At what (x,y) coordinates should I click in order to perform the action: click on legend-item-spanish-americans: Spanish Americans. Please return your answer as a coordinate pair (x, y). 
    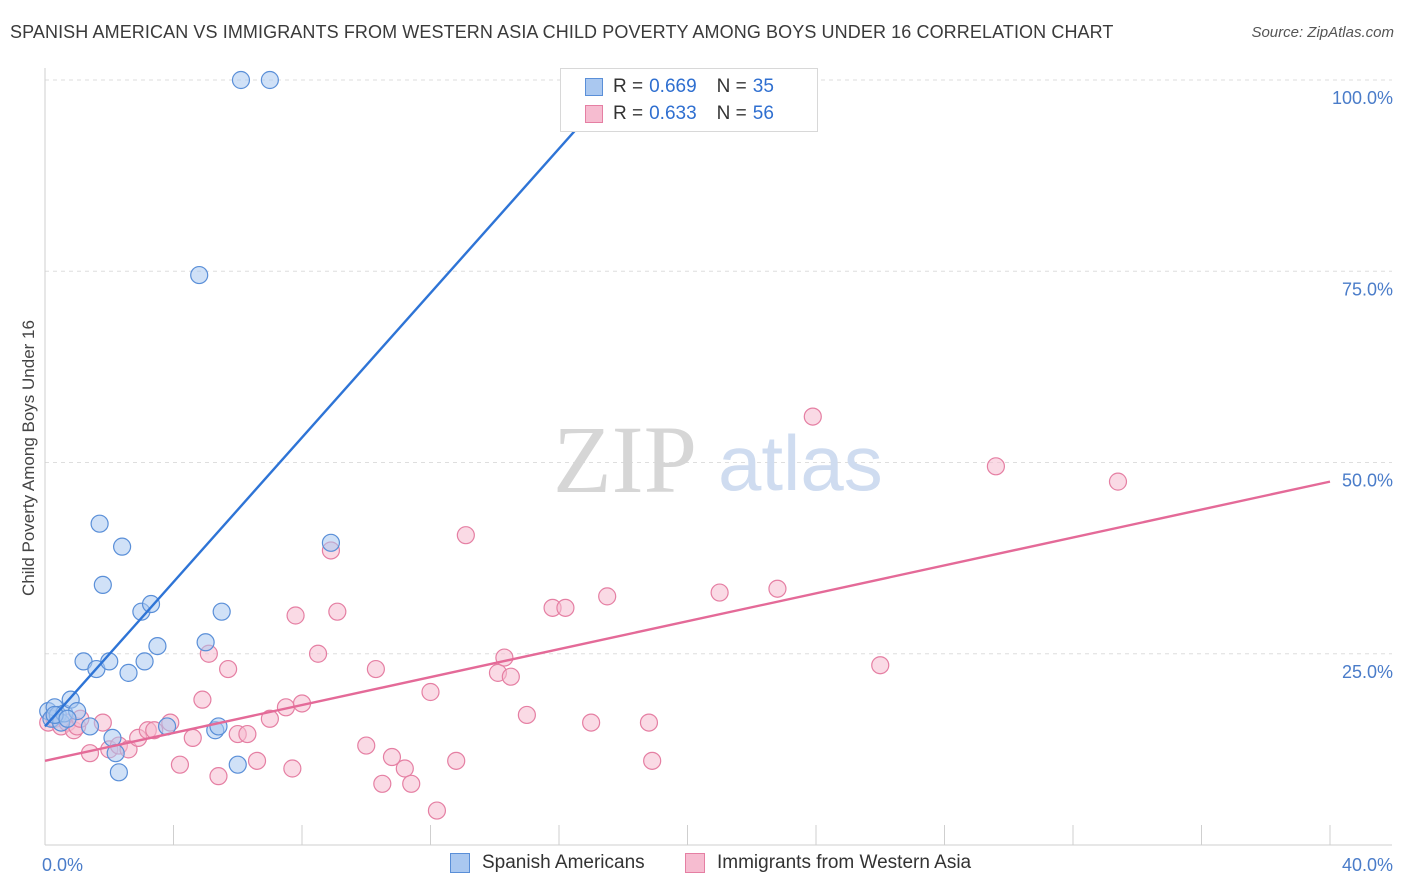
    Looking at the image, I should click on (547, 863).